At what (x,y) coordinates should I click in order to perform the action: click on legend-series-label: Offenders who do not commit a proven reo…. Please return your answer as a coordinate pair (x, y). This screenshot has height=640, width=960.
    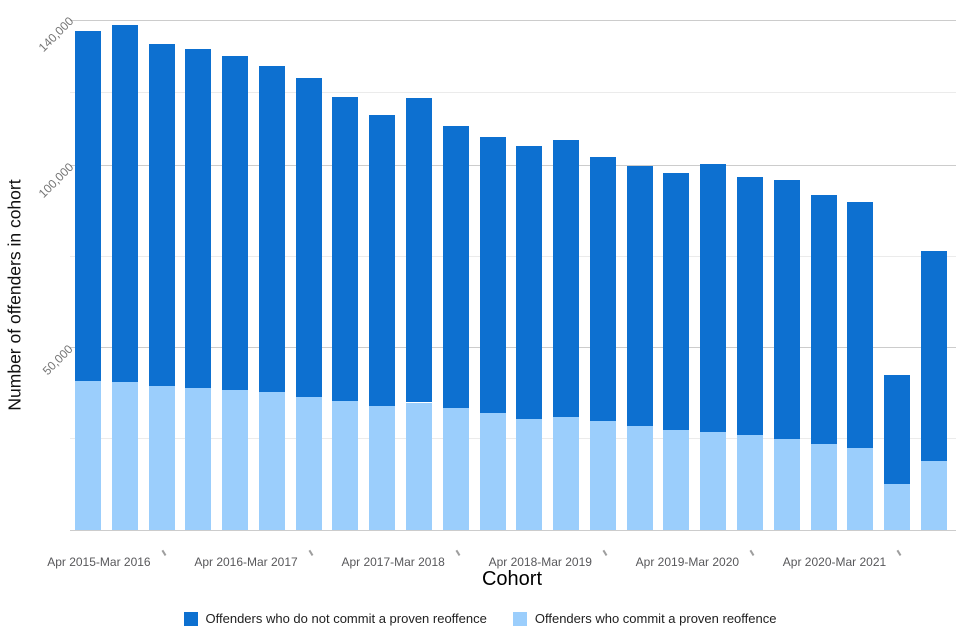
    Looking at the image, I should click on (346, 618).